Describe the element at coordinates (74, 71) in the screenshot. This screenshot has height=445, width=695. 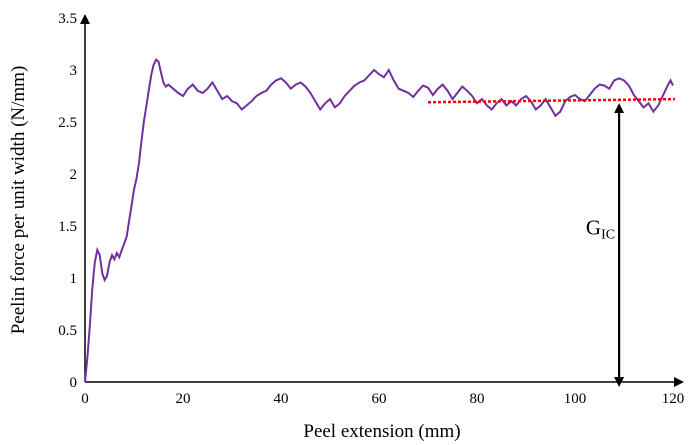
I see `y-tick-label: 3` at that location.